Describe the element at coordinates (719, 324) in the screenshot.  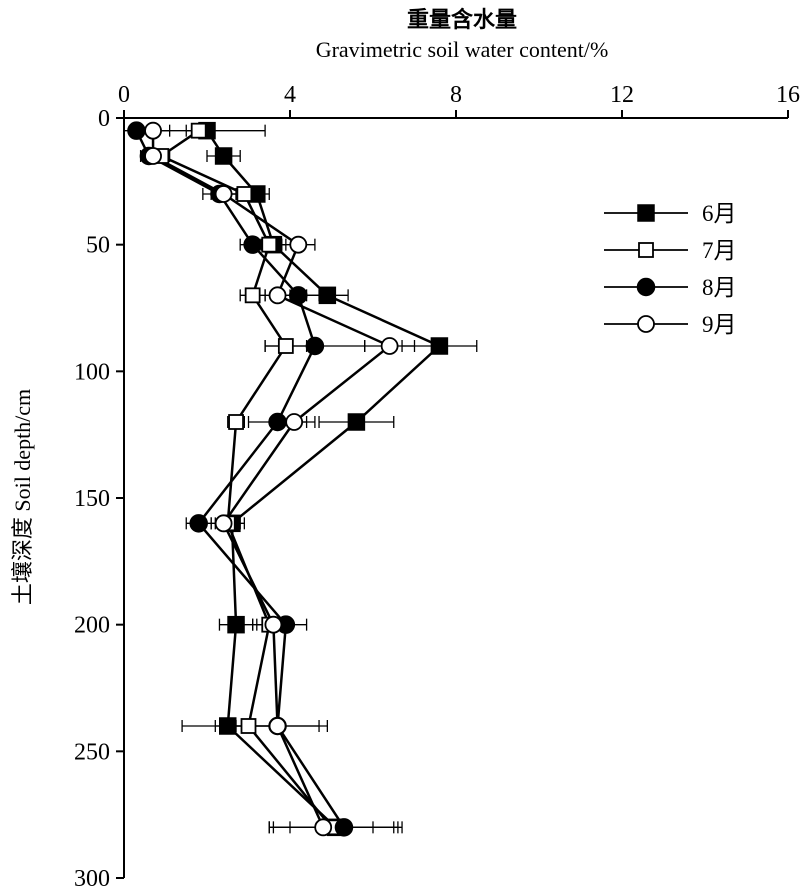
I see `legend-label: 9月` at that location.